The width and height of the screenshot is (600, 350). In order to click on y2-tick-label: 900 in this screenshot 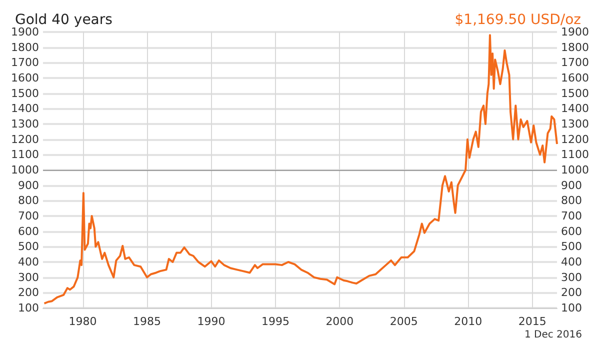, I will do `click(571, 185)`.